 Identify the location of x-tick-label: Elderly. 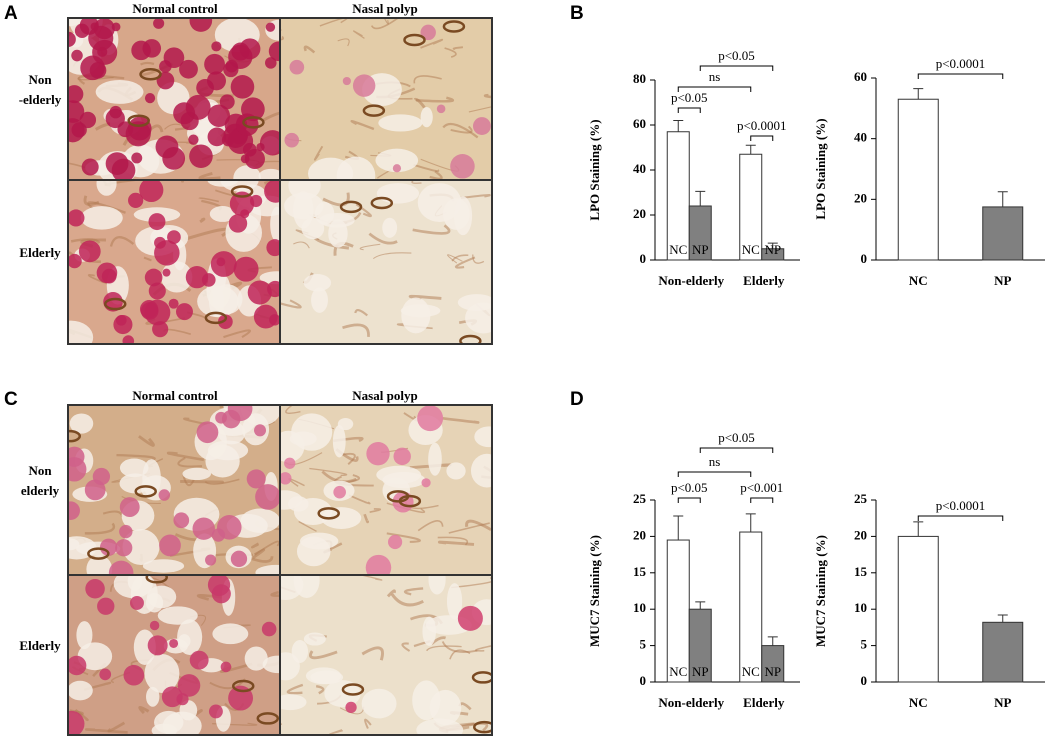
(764, 702).